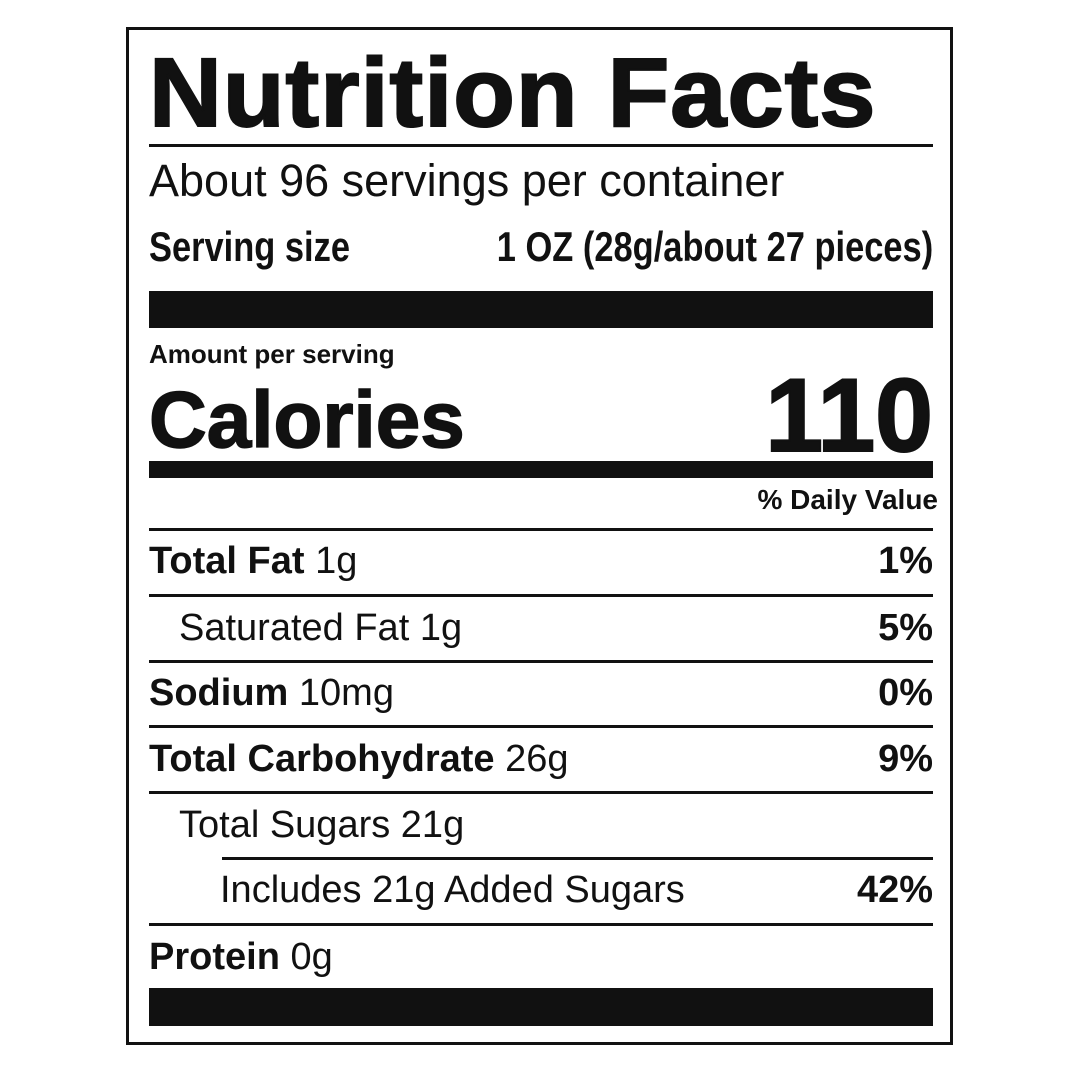 Image resolution: width=1080 pixels, height=1080 pixels. Describe the element at coordinates (512, 92) in the screenshot. I see `label-title: Nutrition Facts` at that location.